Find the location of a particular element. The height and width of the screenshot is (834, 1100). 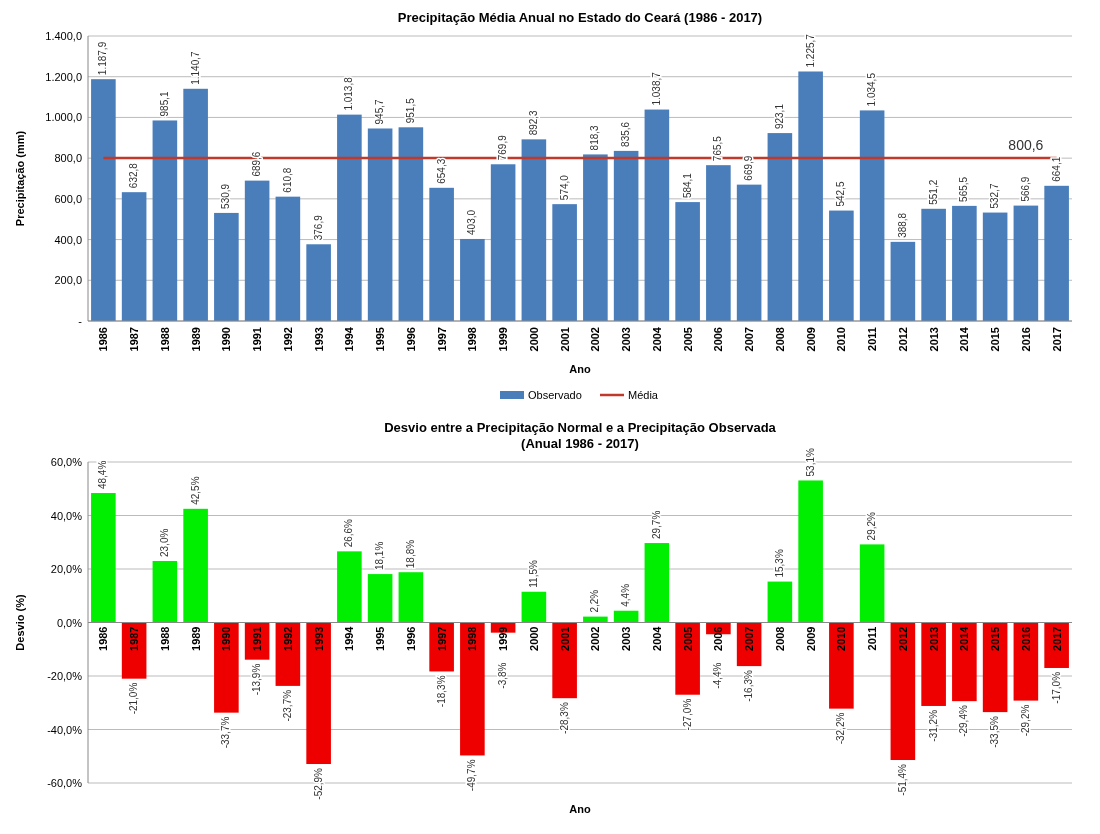

data-label: -17,0% is located at coordinates (1056, 687).